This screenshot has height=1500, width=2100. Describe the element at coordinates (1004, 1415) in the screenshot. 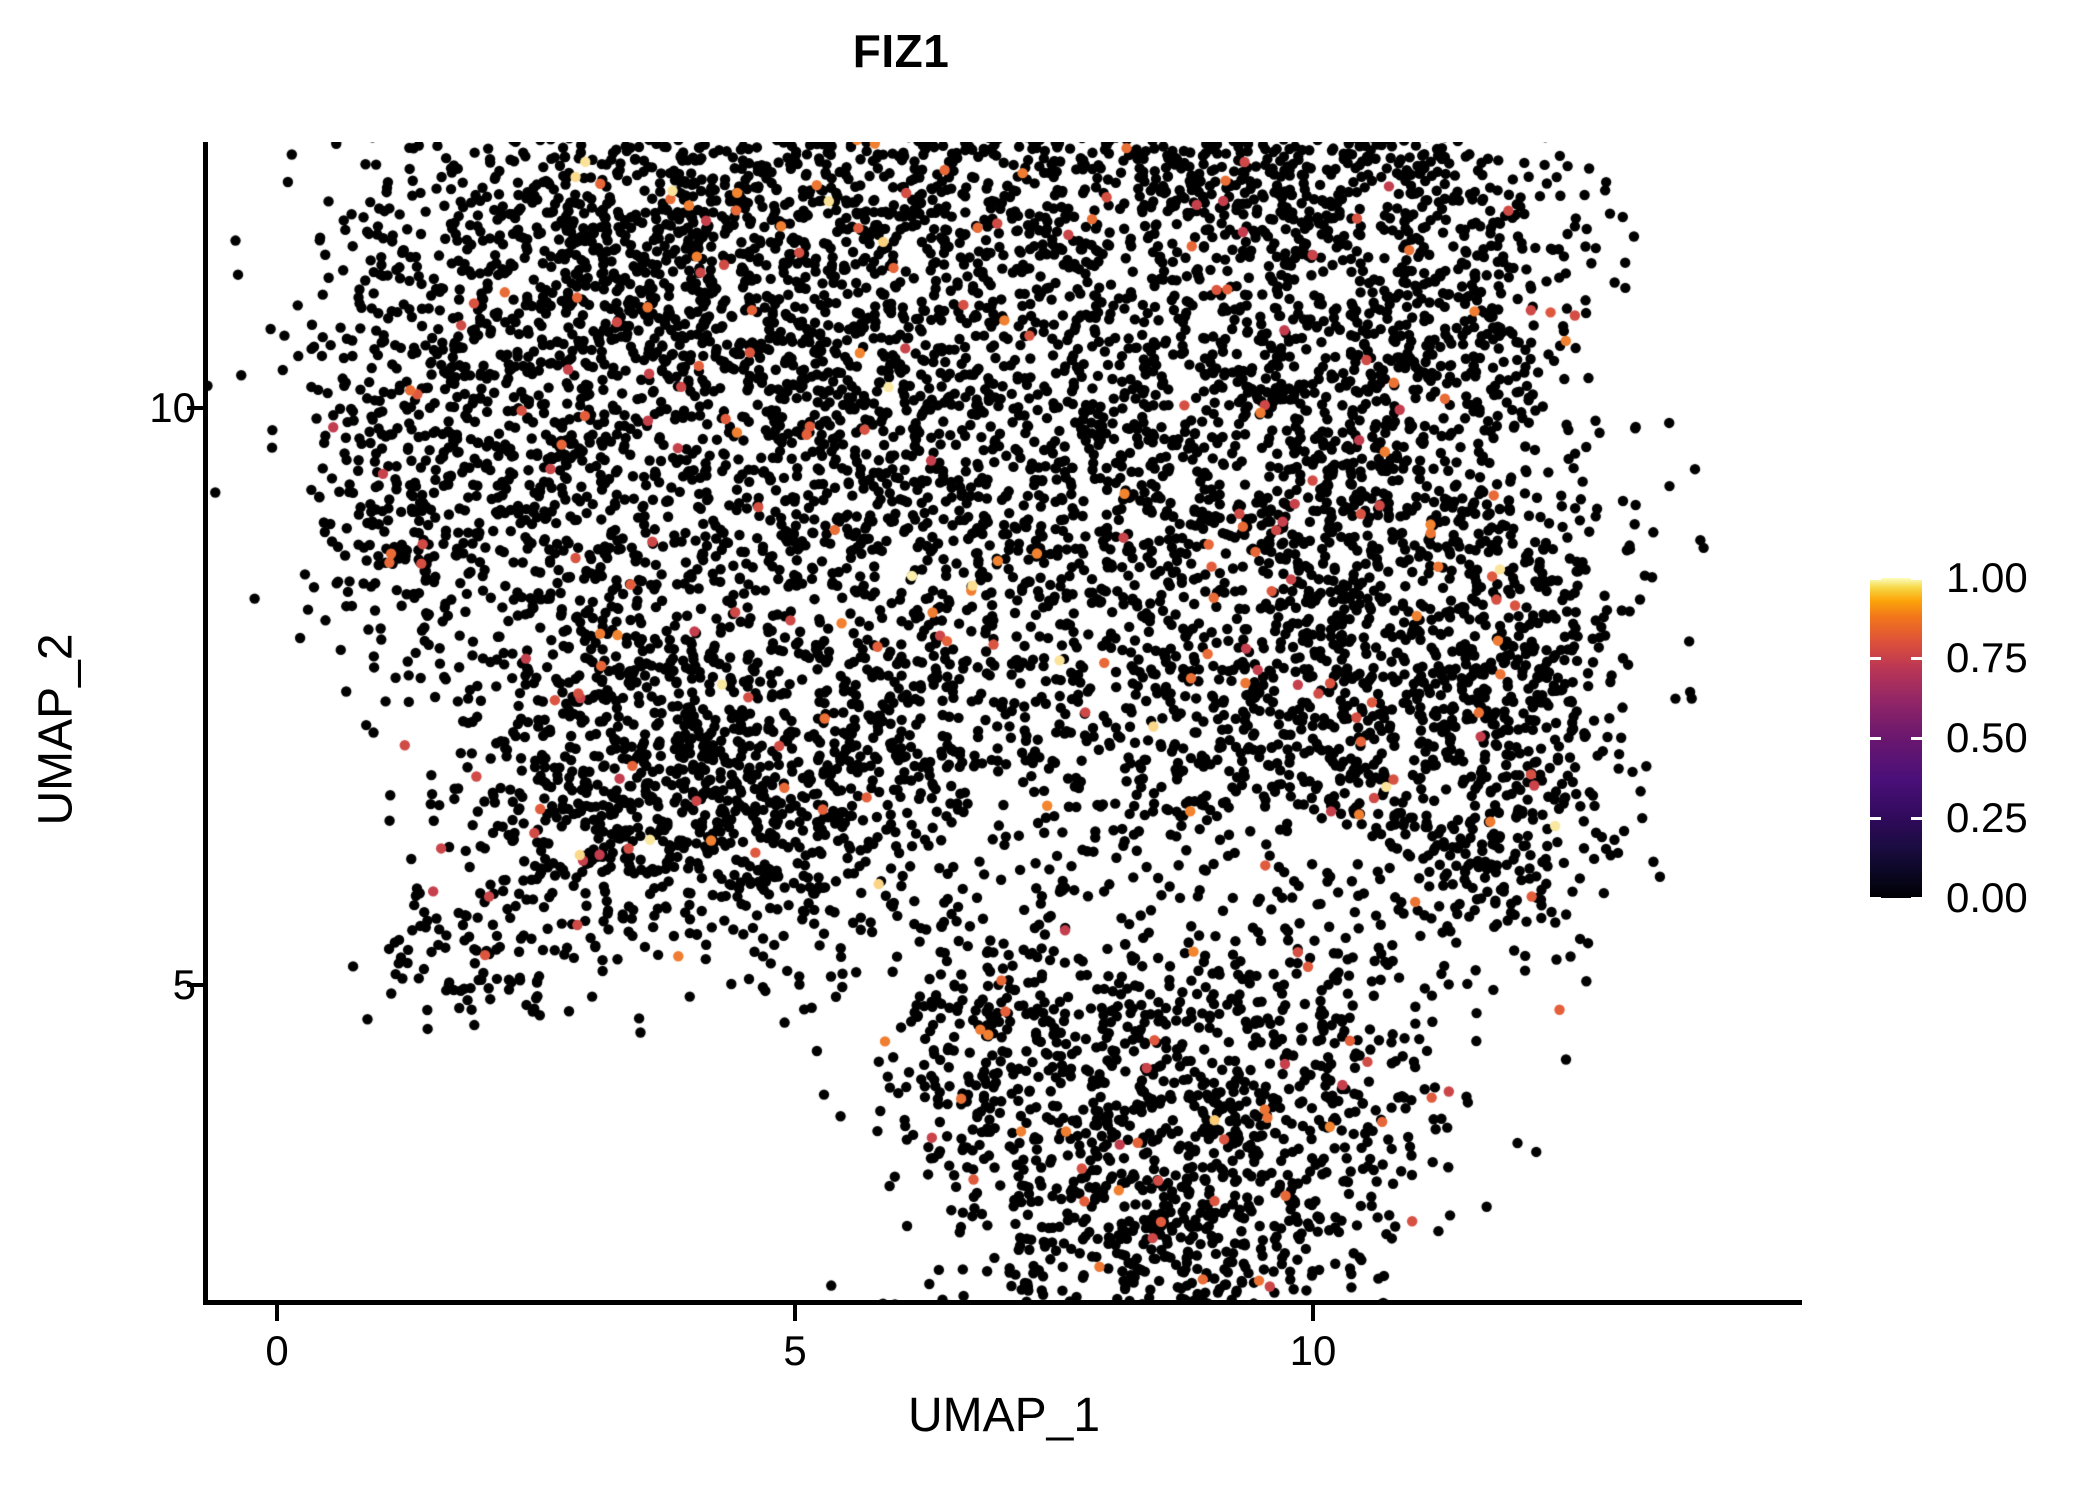

I see `x-axis-title: UMAP_1` at that location.